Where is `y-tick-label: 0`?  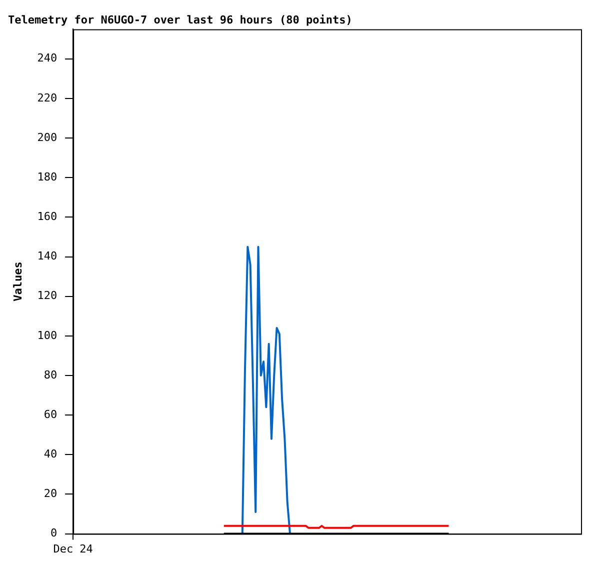 y-tick-label: 0 is located at coordinates (54, 533).